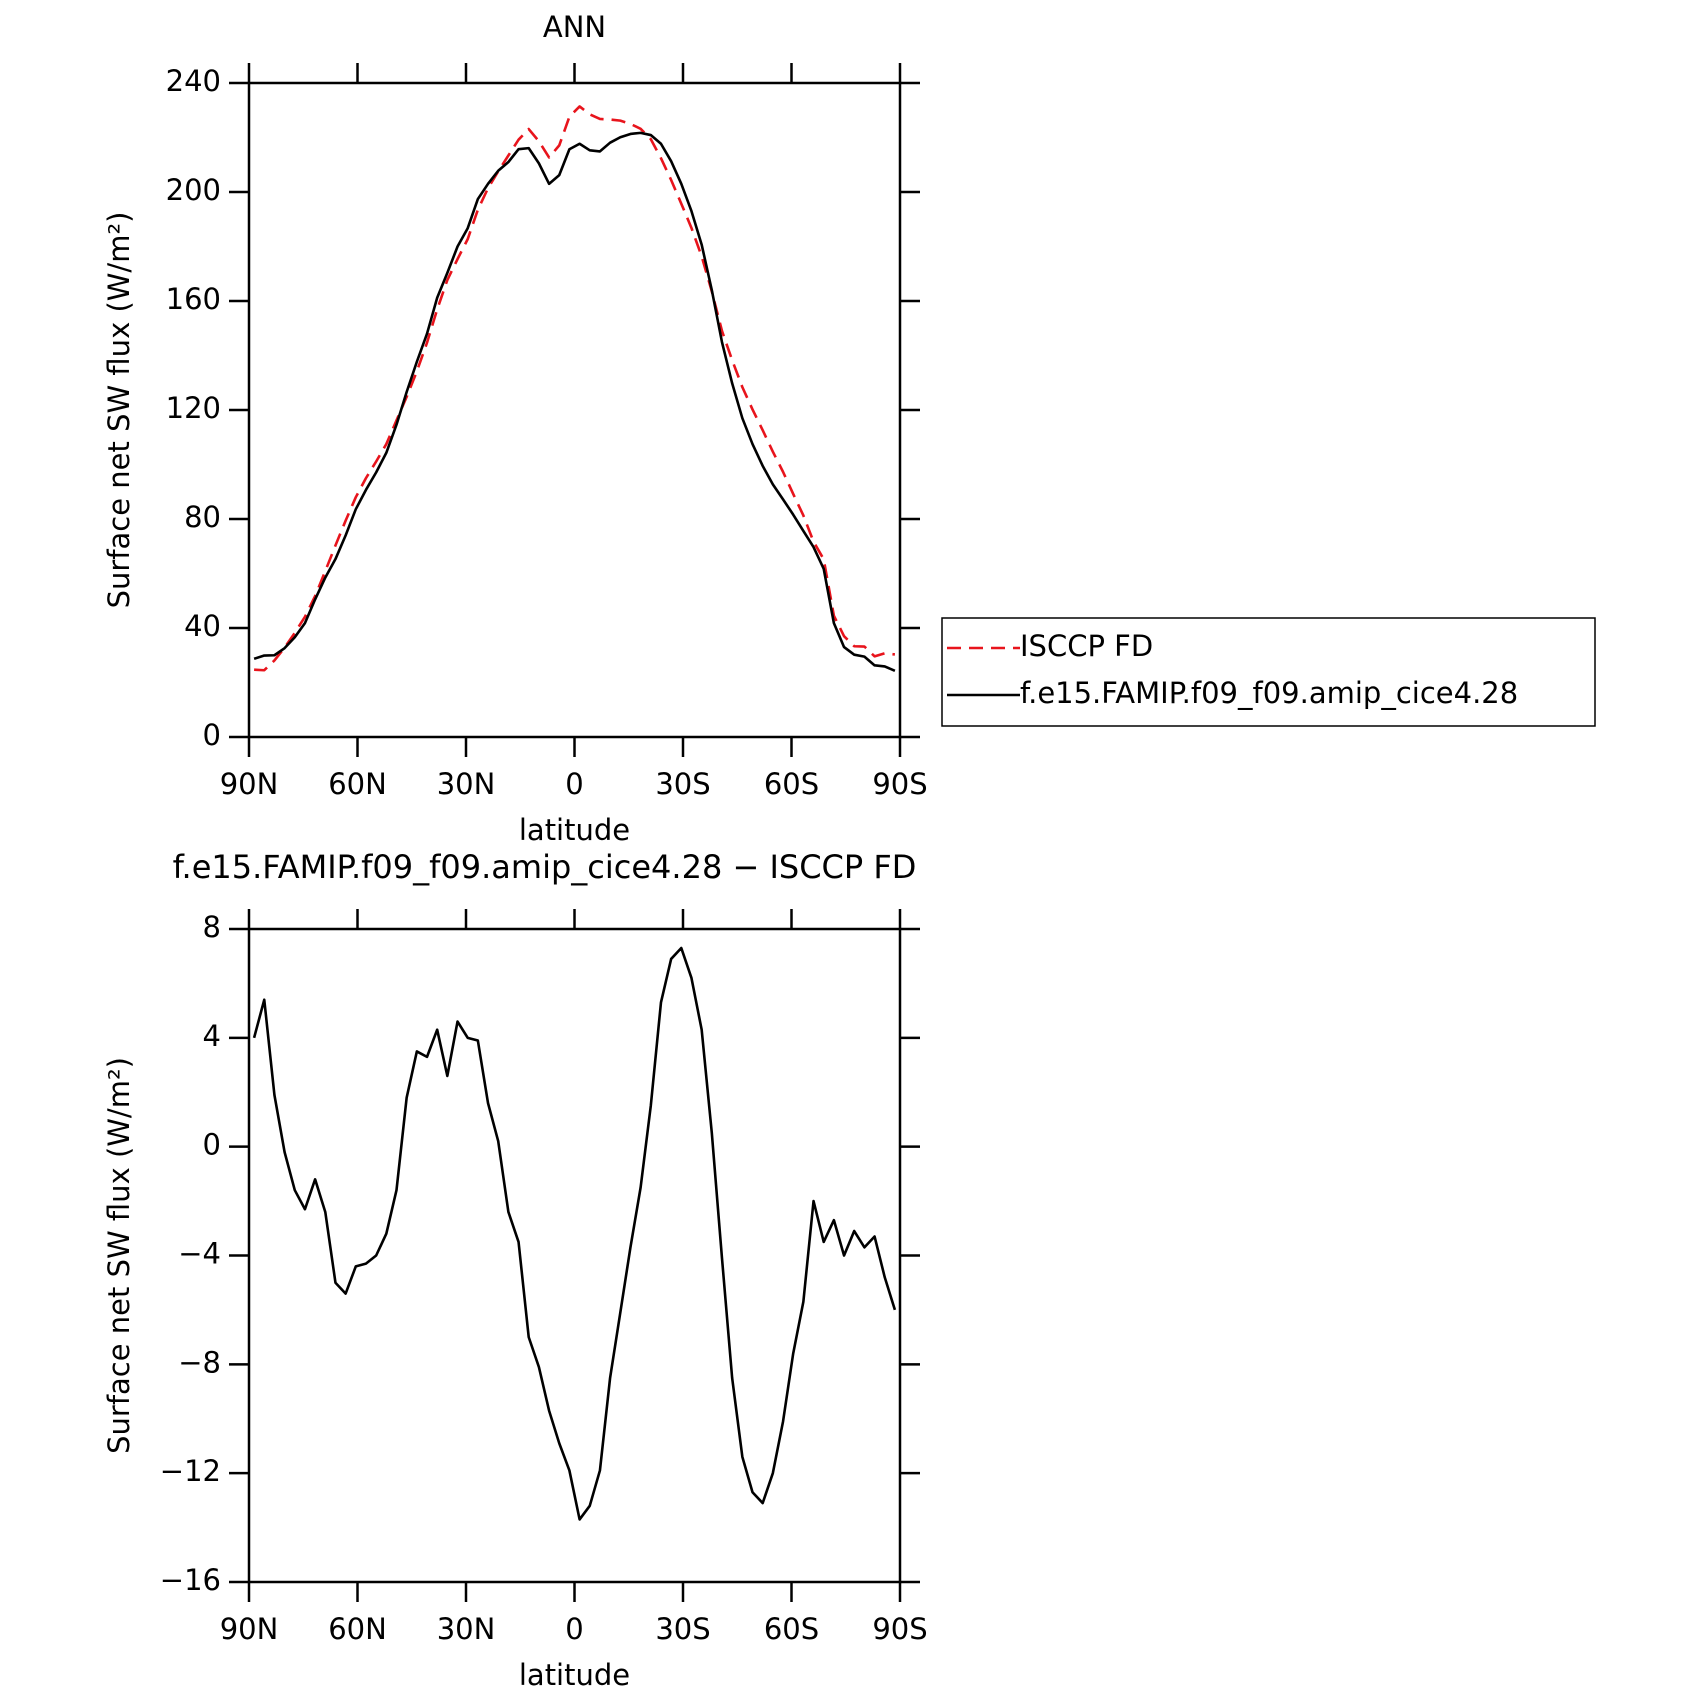 The width and height of the screenshot is (1691, 1691). Describe the element at coordinates (202, 517) in the screenshot. I see `y-tick-label: 80` at that location.